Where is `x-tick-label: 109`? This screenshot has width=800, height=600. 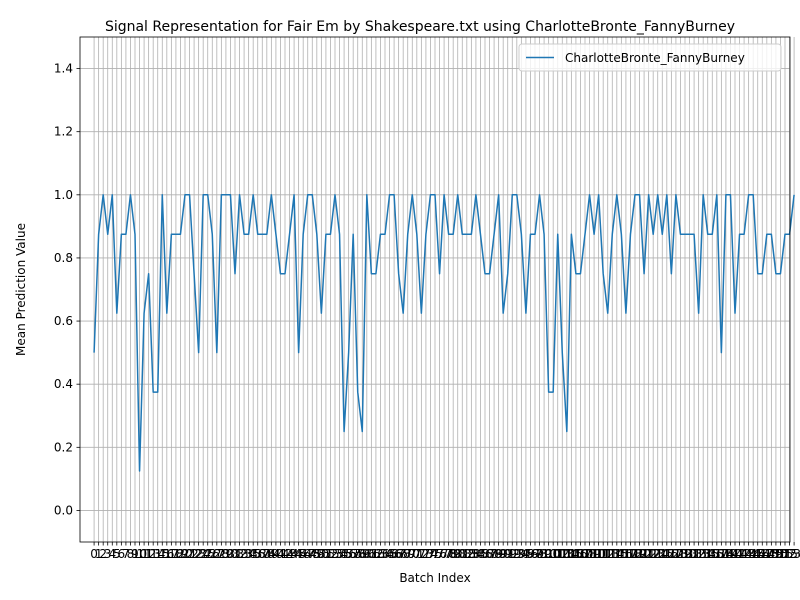 x-tick-label: 109 is located at coordinates (589, 554).